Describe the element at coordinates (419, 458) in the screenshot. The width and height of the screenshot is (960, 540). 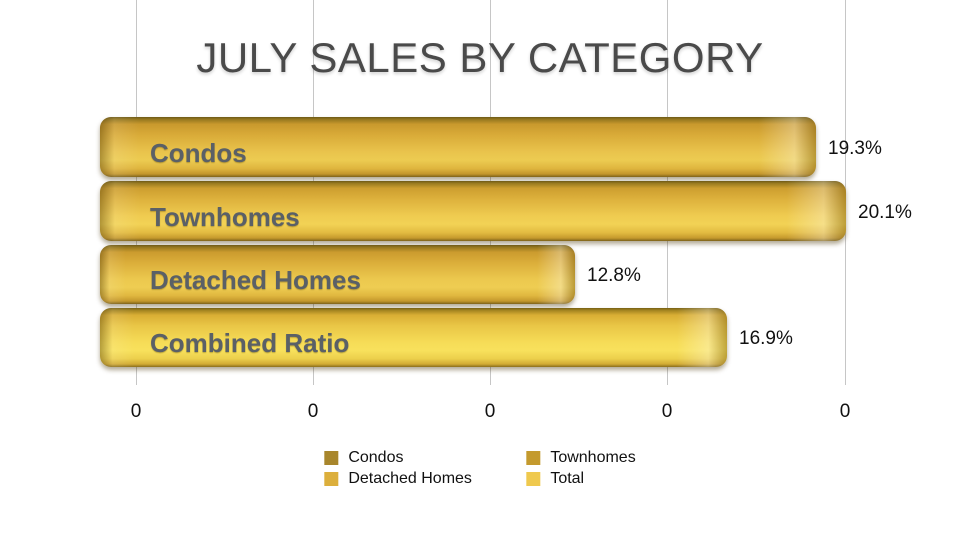
I see `legend-item-condos: Condos` at that location.